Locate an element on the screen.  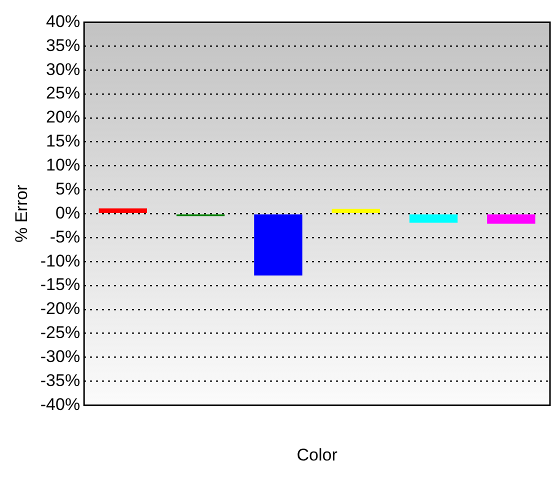
y-tick-label: -30% is located at coordinates (60, 356).